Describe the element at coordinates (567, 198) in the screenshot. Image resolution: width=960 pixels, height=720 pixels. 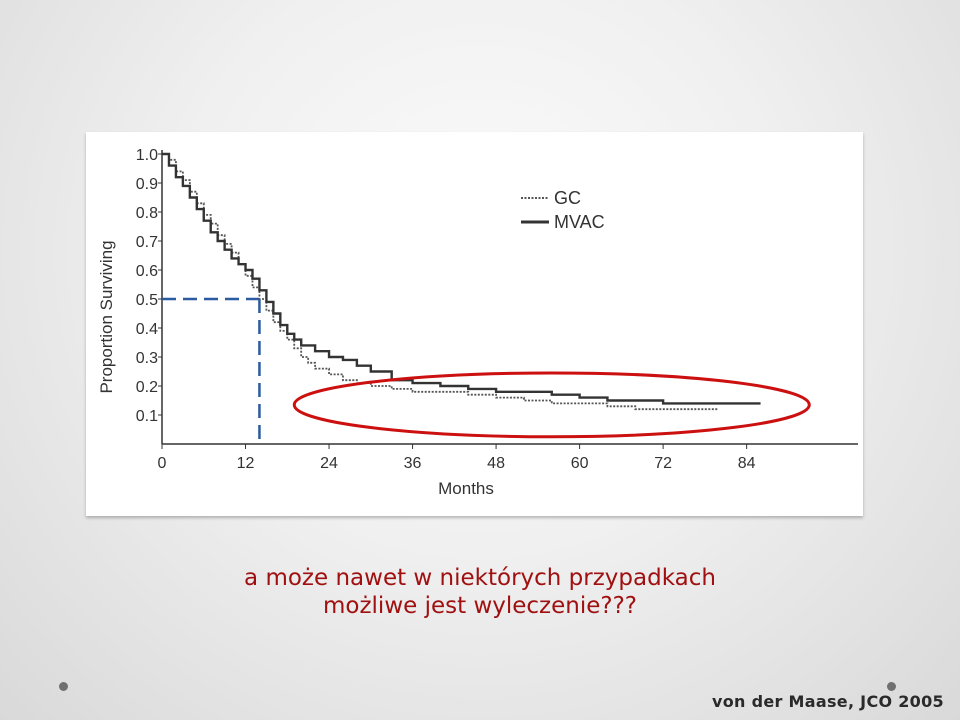
I see `legend-label-gc: GC` at that location.